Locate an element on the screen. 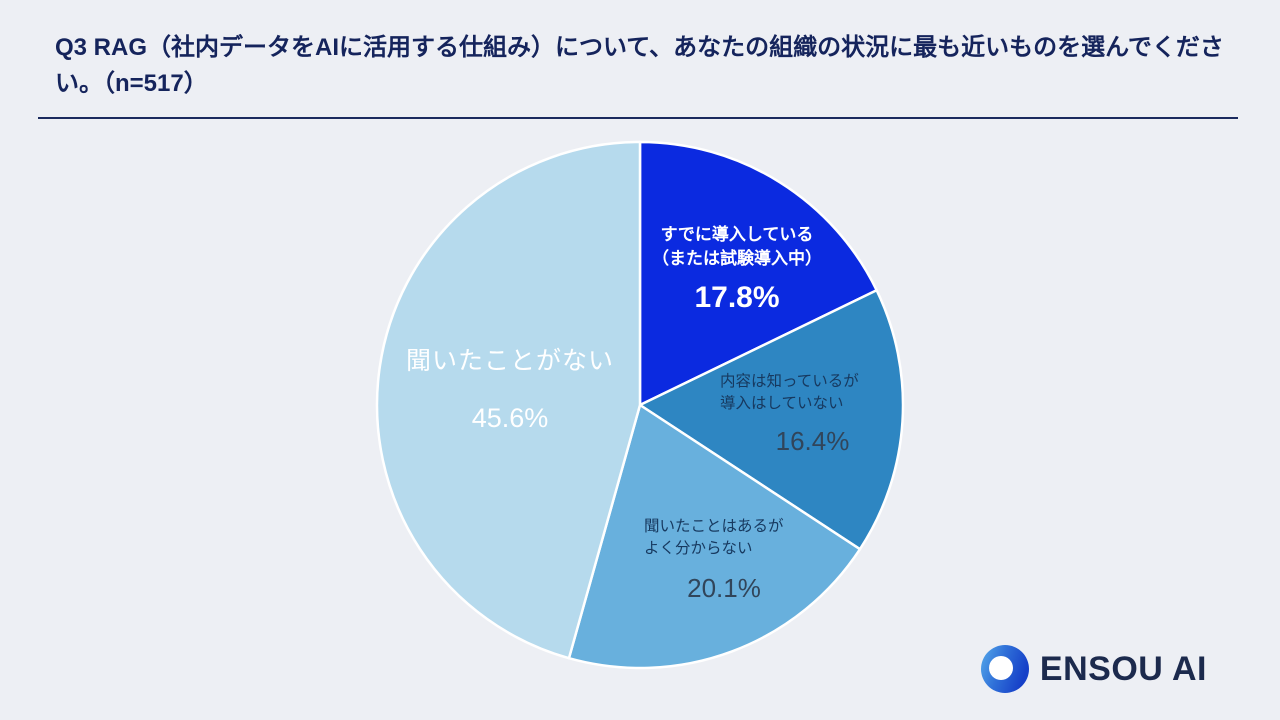  brand-logo: ENSOU AI is located at coordinates (1093, 669).